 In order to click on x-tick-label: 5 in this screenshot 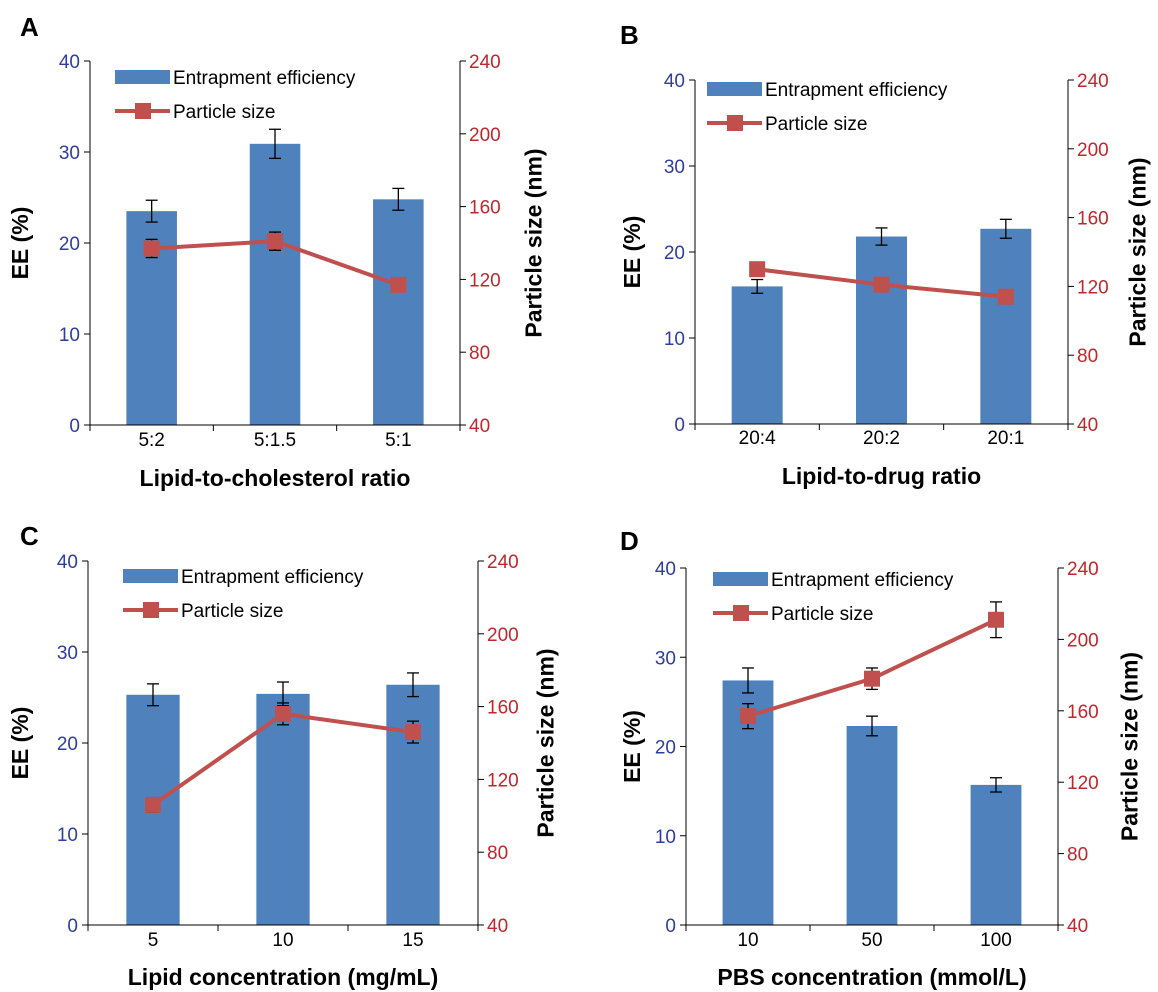, I will do `click(153, 940)`.